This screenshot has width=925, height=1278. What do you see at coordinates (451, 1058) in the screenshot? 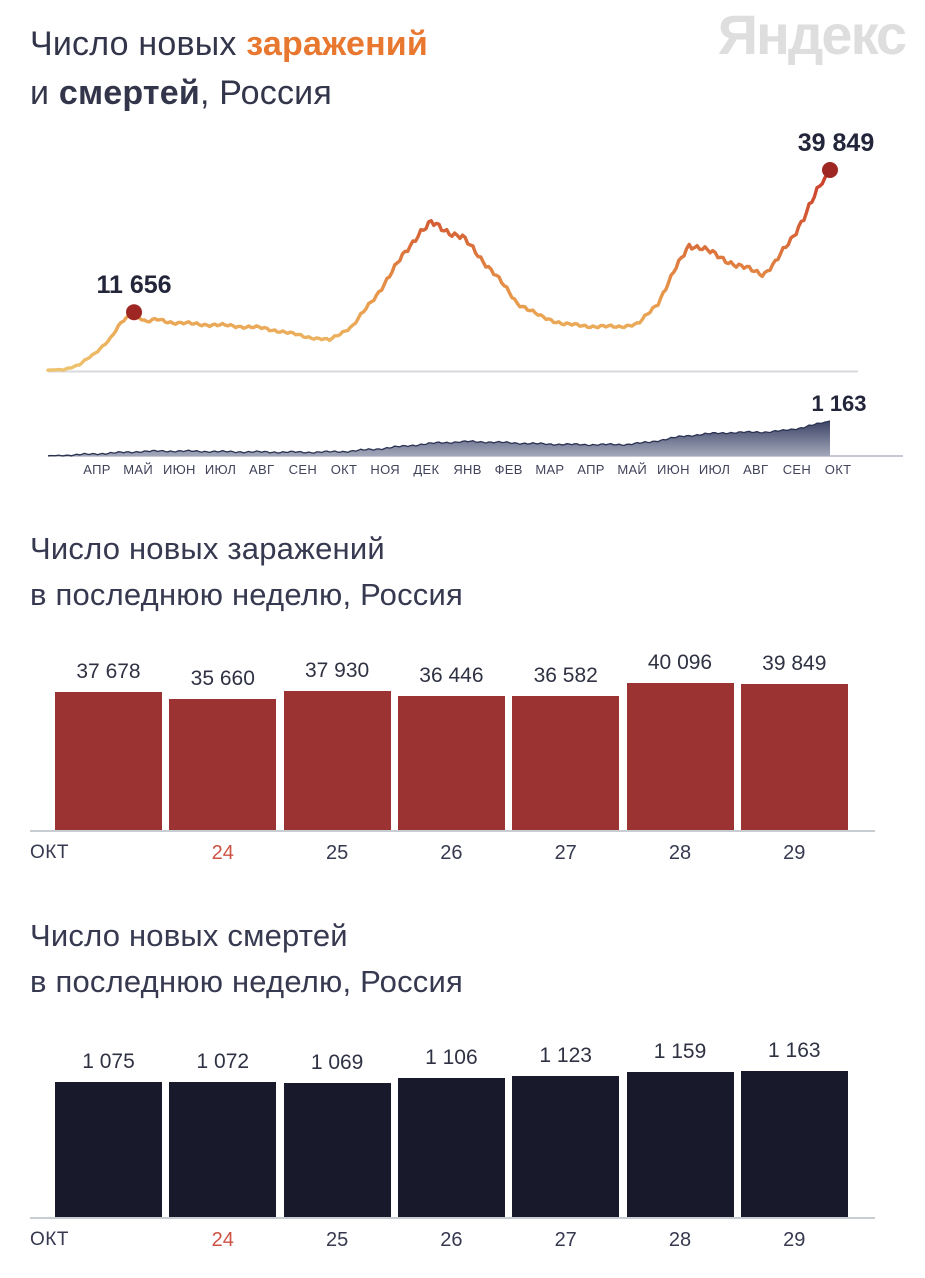
I see `bar-value-label: 1 106` at bounding box center [451, 1058].